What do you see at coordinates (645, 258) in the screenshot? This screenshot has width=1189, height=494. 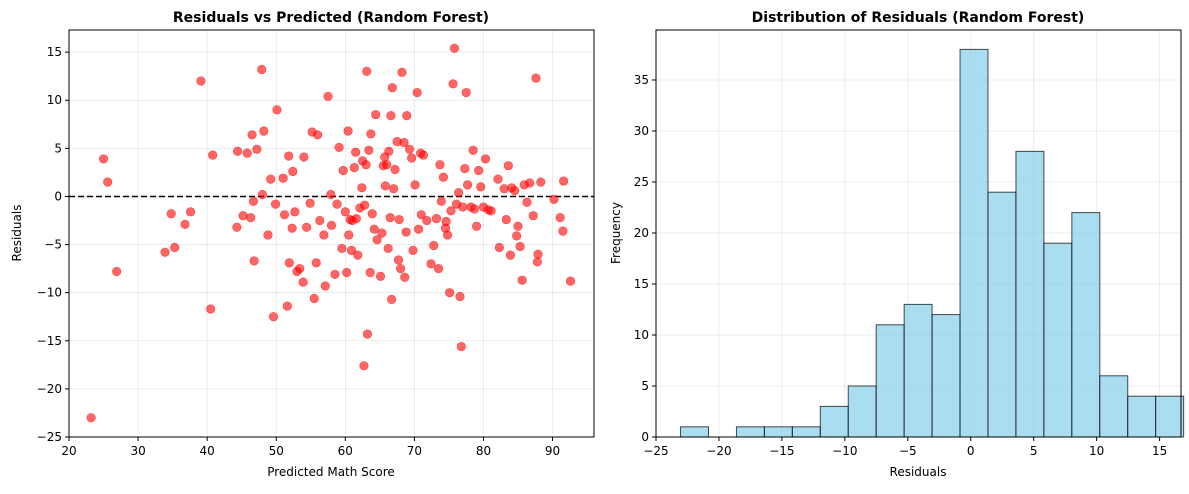 I see `histogram-y-ticks: 0 5 10 15 20 25 30 35` at bounding box center [645, 258].